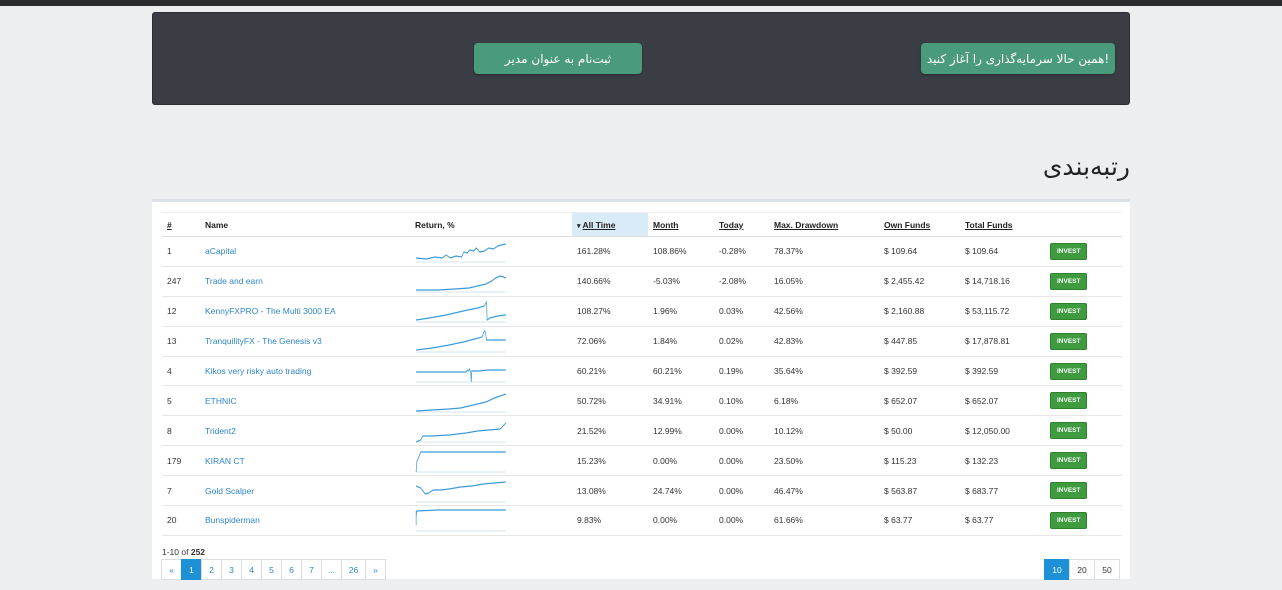  Describe the element at coordinates (919, 461) in the screenshot. I see `cell-own-funds: $ 115.23` at that location.